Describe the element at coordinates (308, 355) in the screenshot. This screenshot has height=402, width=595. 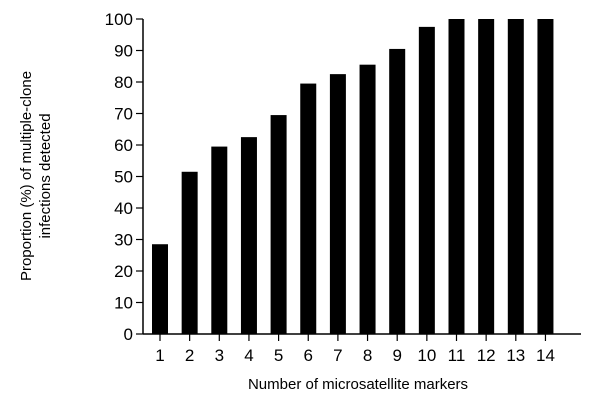
I see `x-tick-label-6: 6` at that location.